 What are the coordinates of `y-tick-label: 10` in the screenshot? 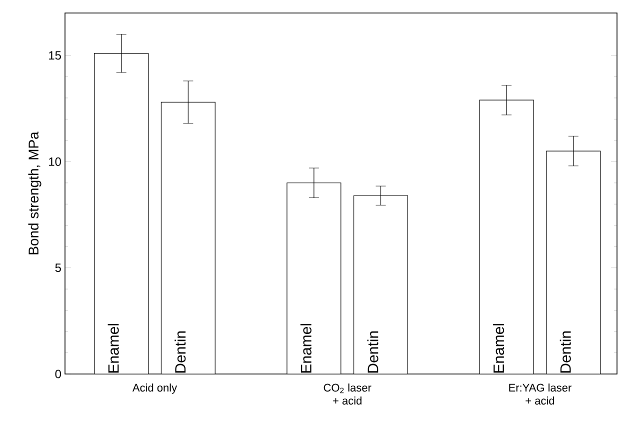 It's located at (55, 161).